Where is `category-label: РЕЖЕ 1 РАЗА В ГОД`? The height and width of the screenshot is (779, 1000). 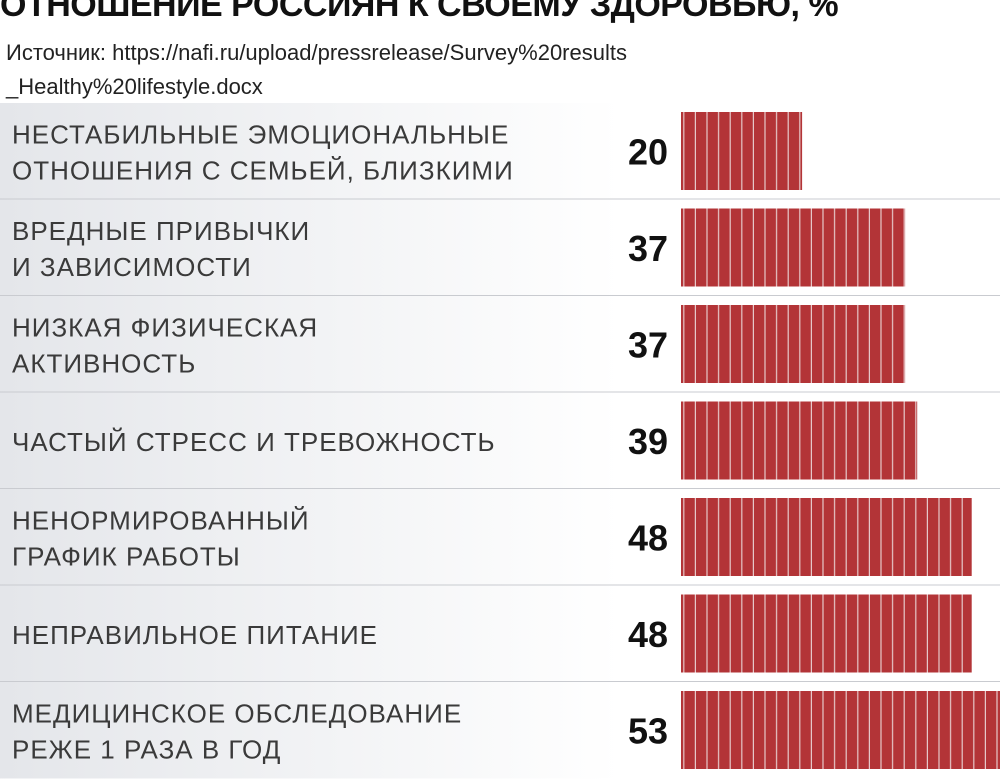 category-label: РЕЖЕ 1 РАЗА В ГОД is located at coordinates (146, 749).